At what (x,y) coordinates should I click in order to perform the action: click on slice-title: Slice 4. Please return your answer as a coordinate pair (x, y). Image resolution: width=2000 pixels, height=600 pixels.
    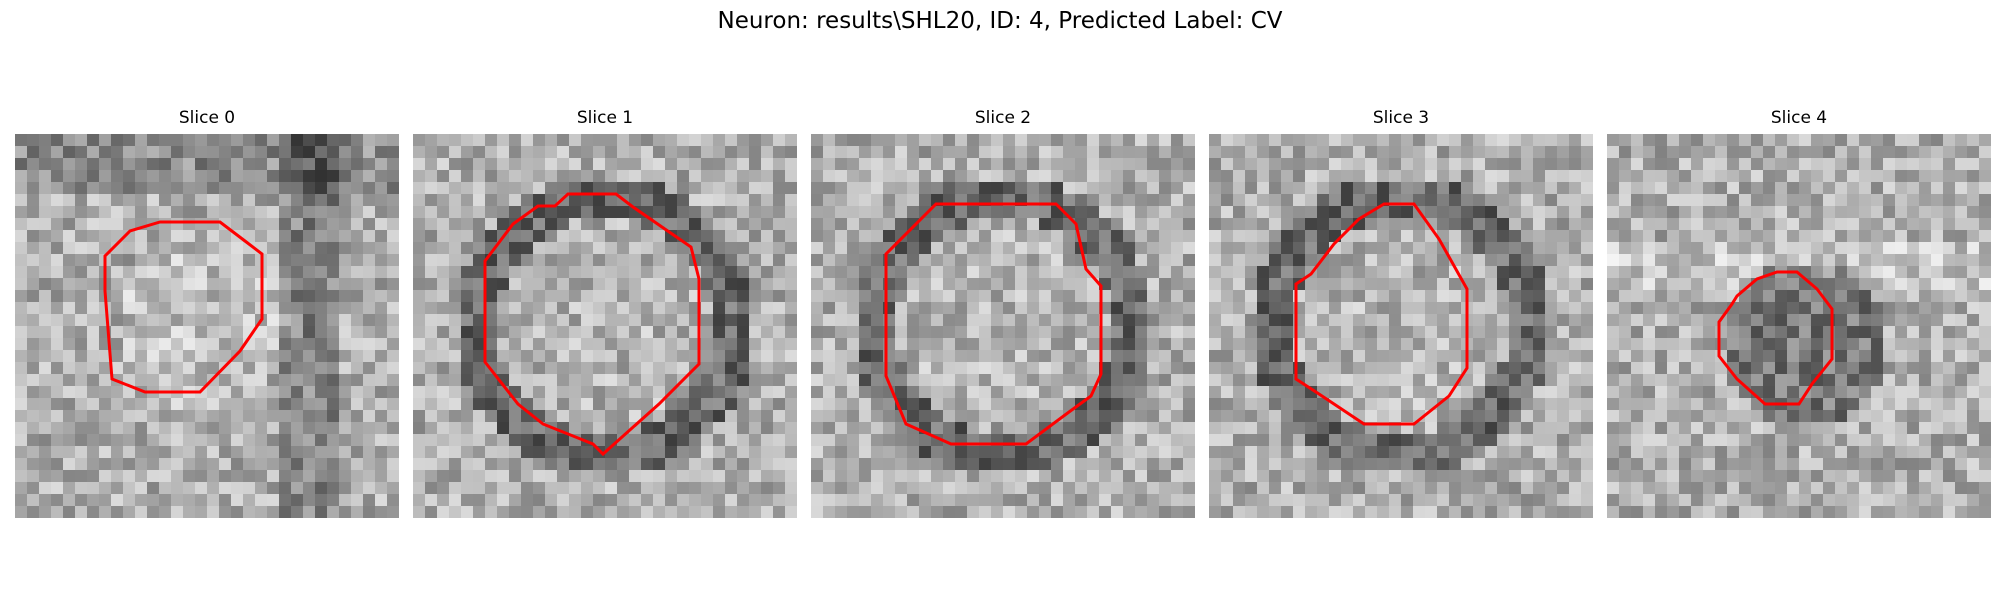
    Looking at the image, I should click on (1799, 118).